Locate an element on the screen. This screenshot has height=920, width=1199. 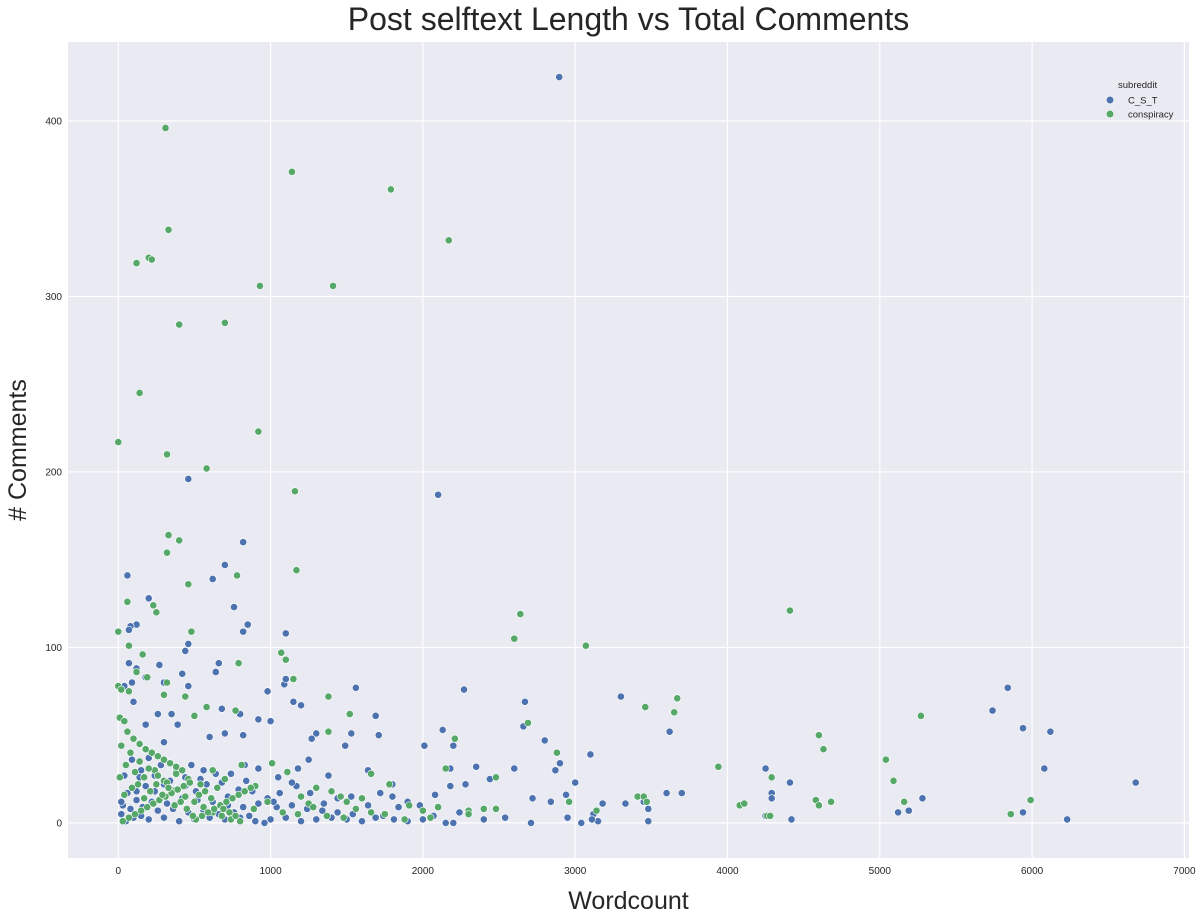
x-axis-label: Wordcount is located at coordinates (628, 901).